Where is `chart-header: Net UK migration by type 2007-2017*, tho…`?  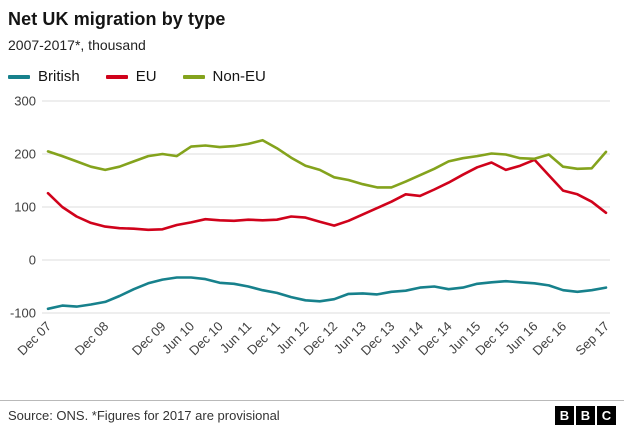
chart-header: Net UK migration by type 2007-2017*, tho… is located at coordinates (312, 26).